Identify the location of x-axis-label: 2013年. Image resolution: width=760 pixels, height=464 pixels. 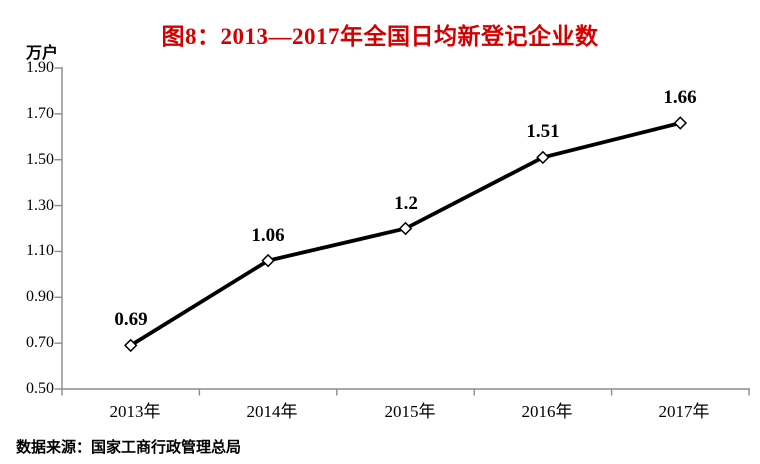
(135, 411).